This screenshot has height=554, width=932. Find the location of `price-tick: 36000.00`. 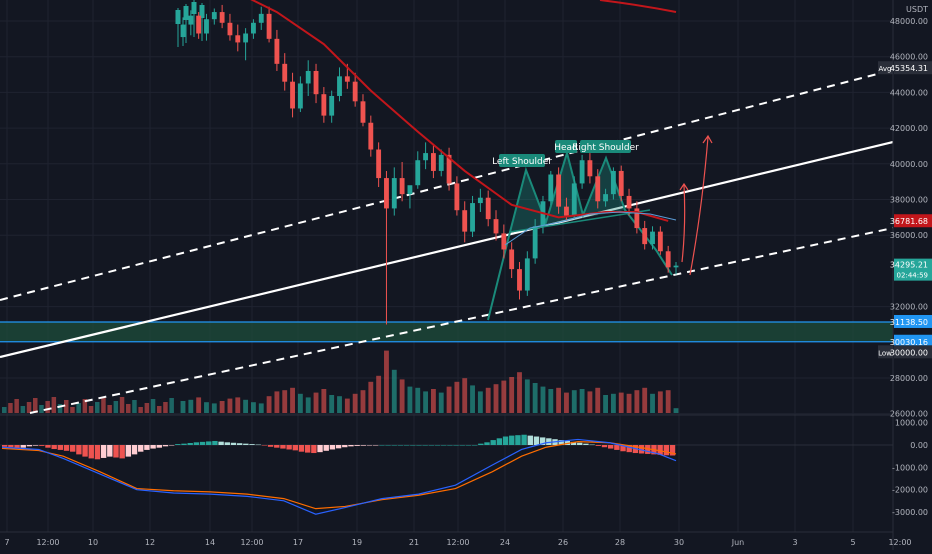

price-tick: 36000.00 is located at coordinates (909, 235).